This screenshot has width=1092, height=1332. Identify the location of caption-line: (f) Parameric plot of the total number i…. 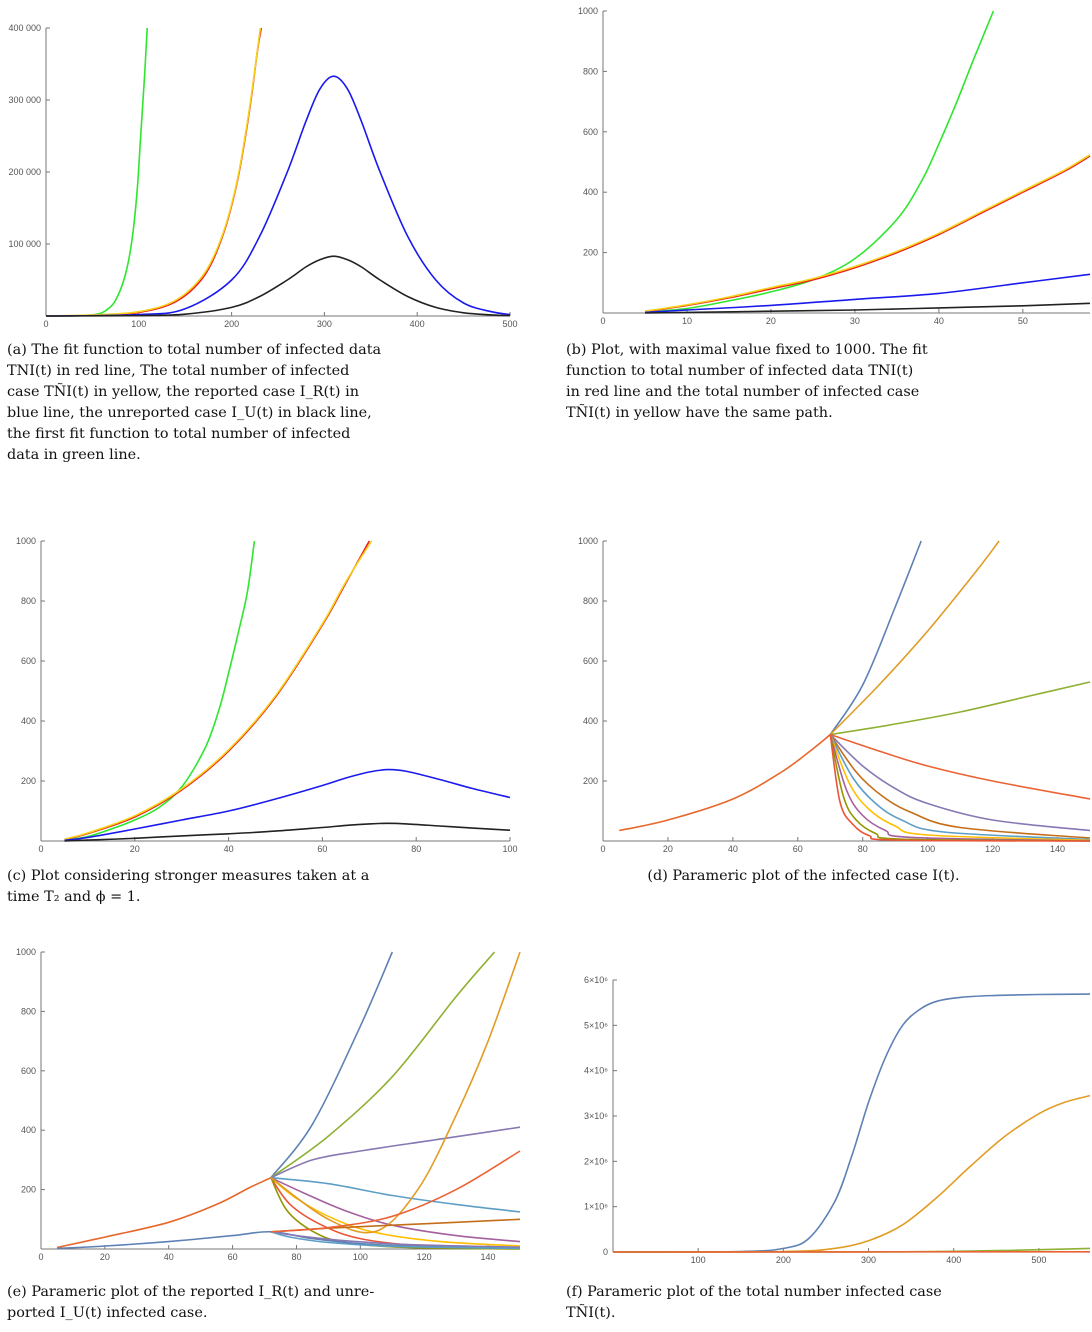
(754, 1292).